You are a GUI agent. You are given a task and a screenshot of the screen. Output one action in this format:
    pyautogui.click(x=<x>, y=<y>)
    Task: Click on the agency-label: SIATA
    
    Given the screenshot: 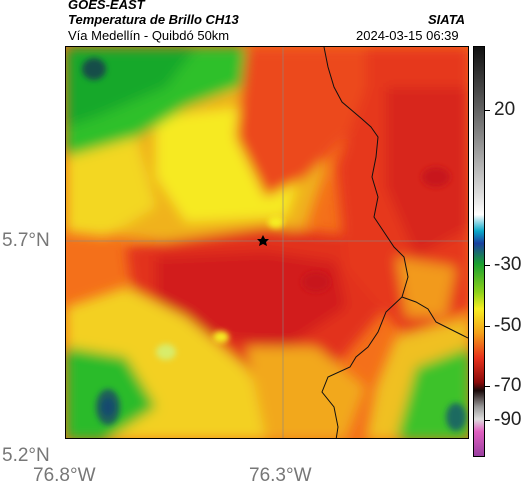 What is the action you would take?
    pyautogui.click(x=447, y=19)
    